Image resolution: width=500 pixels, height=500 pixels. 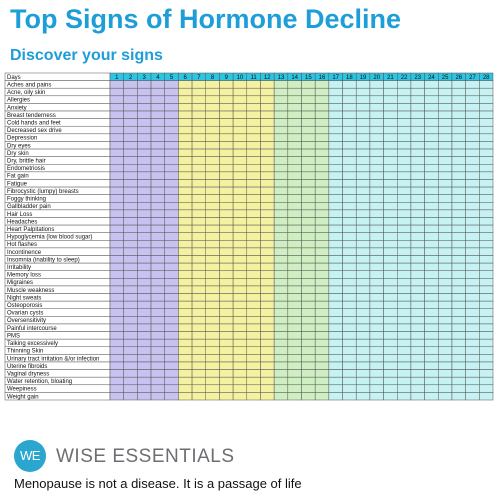 What do you see at coordinates (17, 184) in the screenshot?
I see `symptom-label: Fatigue` at bounding box center [17, 184].